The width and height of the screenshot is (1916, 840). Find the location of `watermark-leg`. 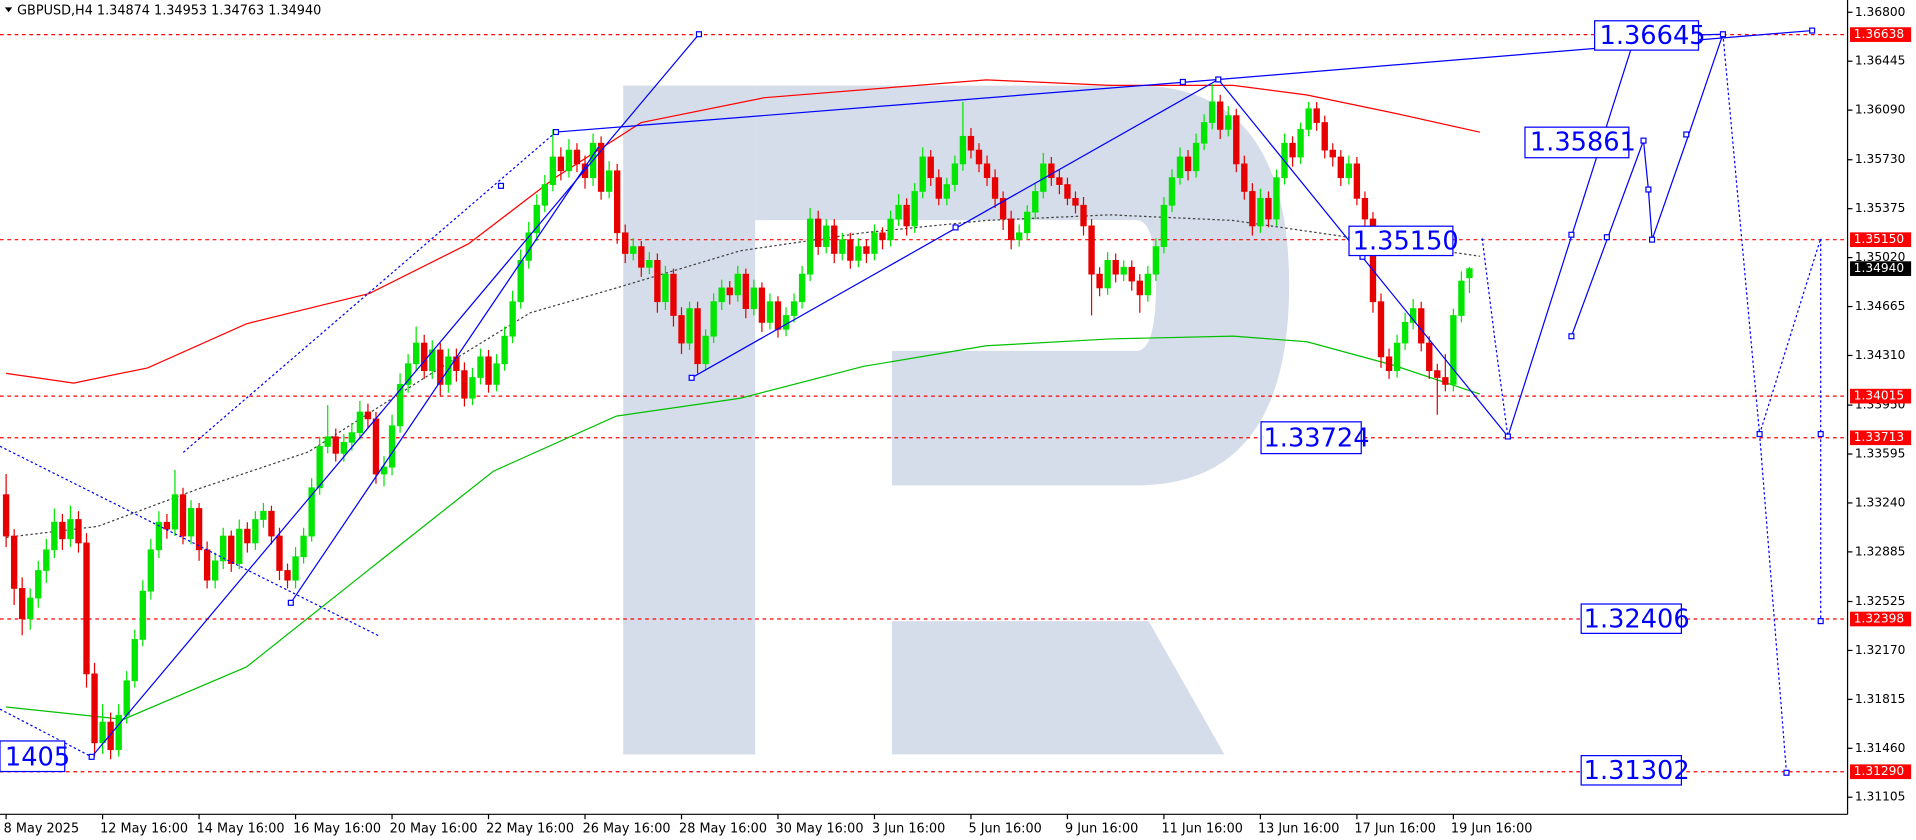

watermark-leg is located at coordinates (1058, 688).